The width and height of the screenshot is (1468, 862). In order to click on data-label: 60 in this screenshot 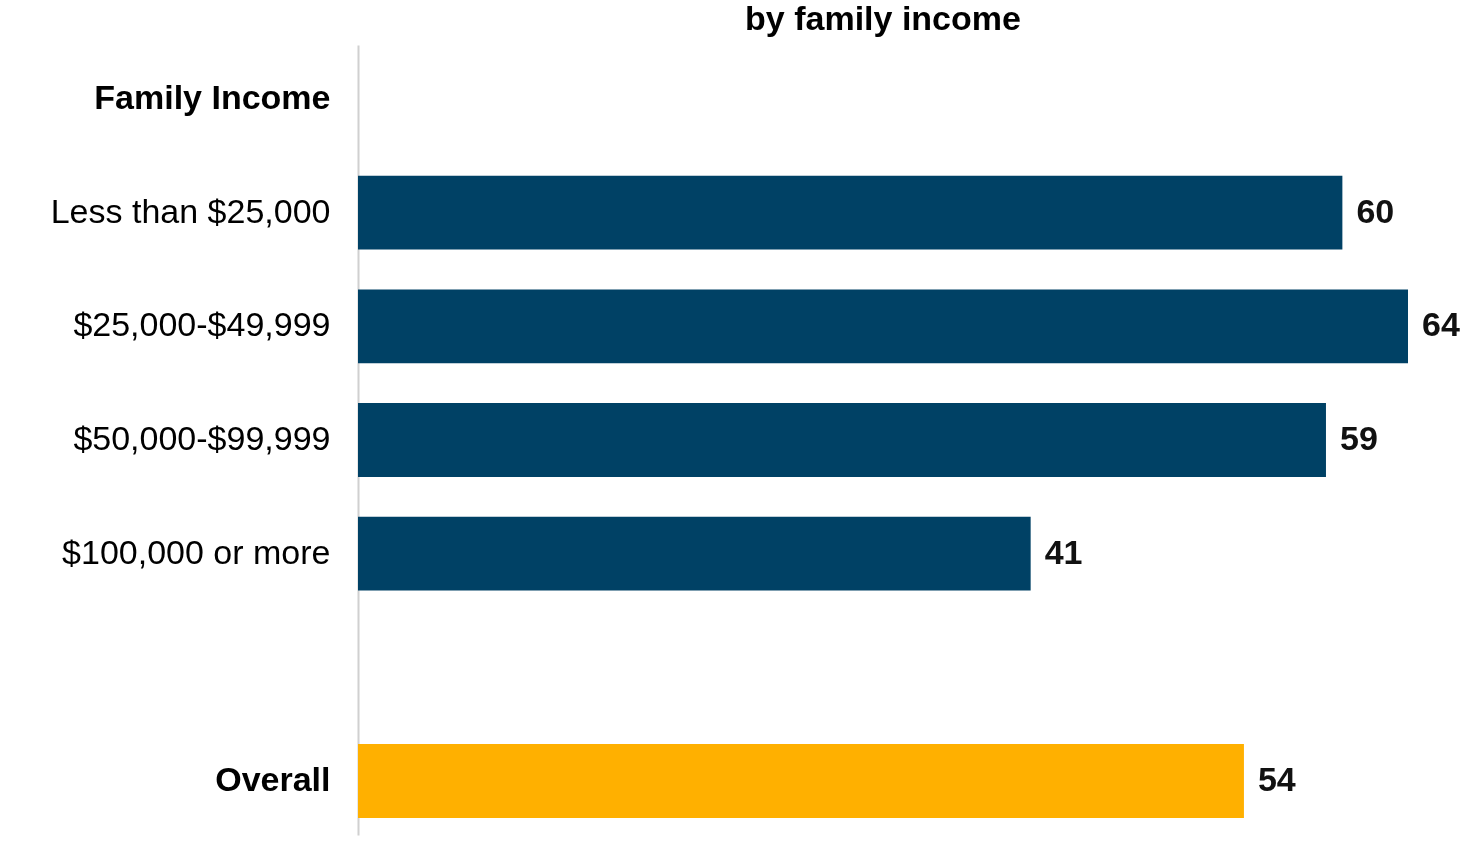, I will do `click(1375, 210)`.